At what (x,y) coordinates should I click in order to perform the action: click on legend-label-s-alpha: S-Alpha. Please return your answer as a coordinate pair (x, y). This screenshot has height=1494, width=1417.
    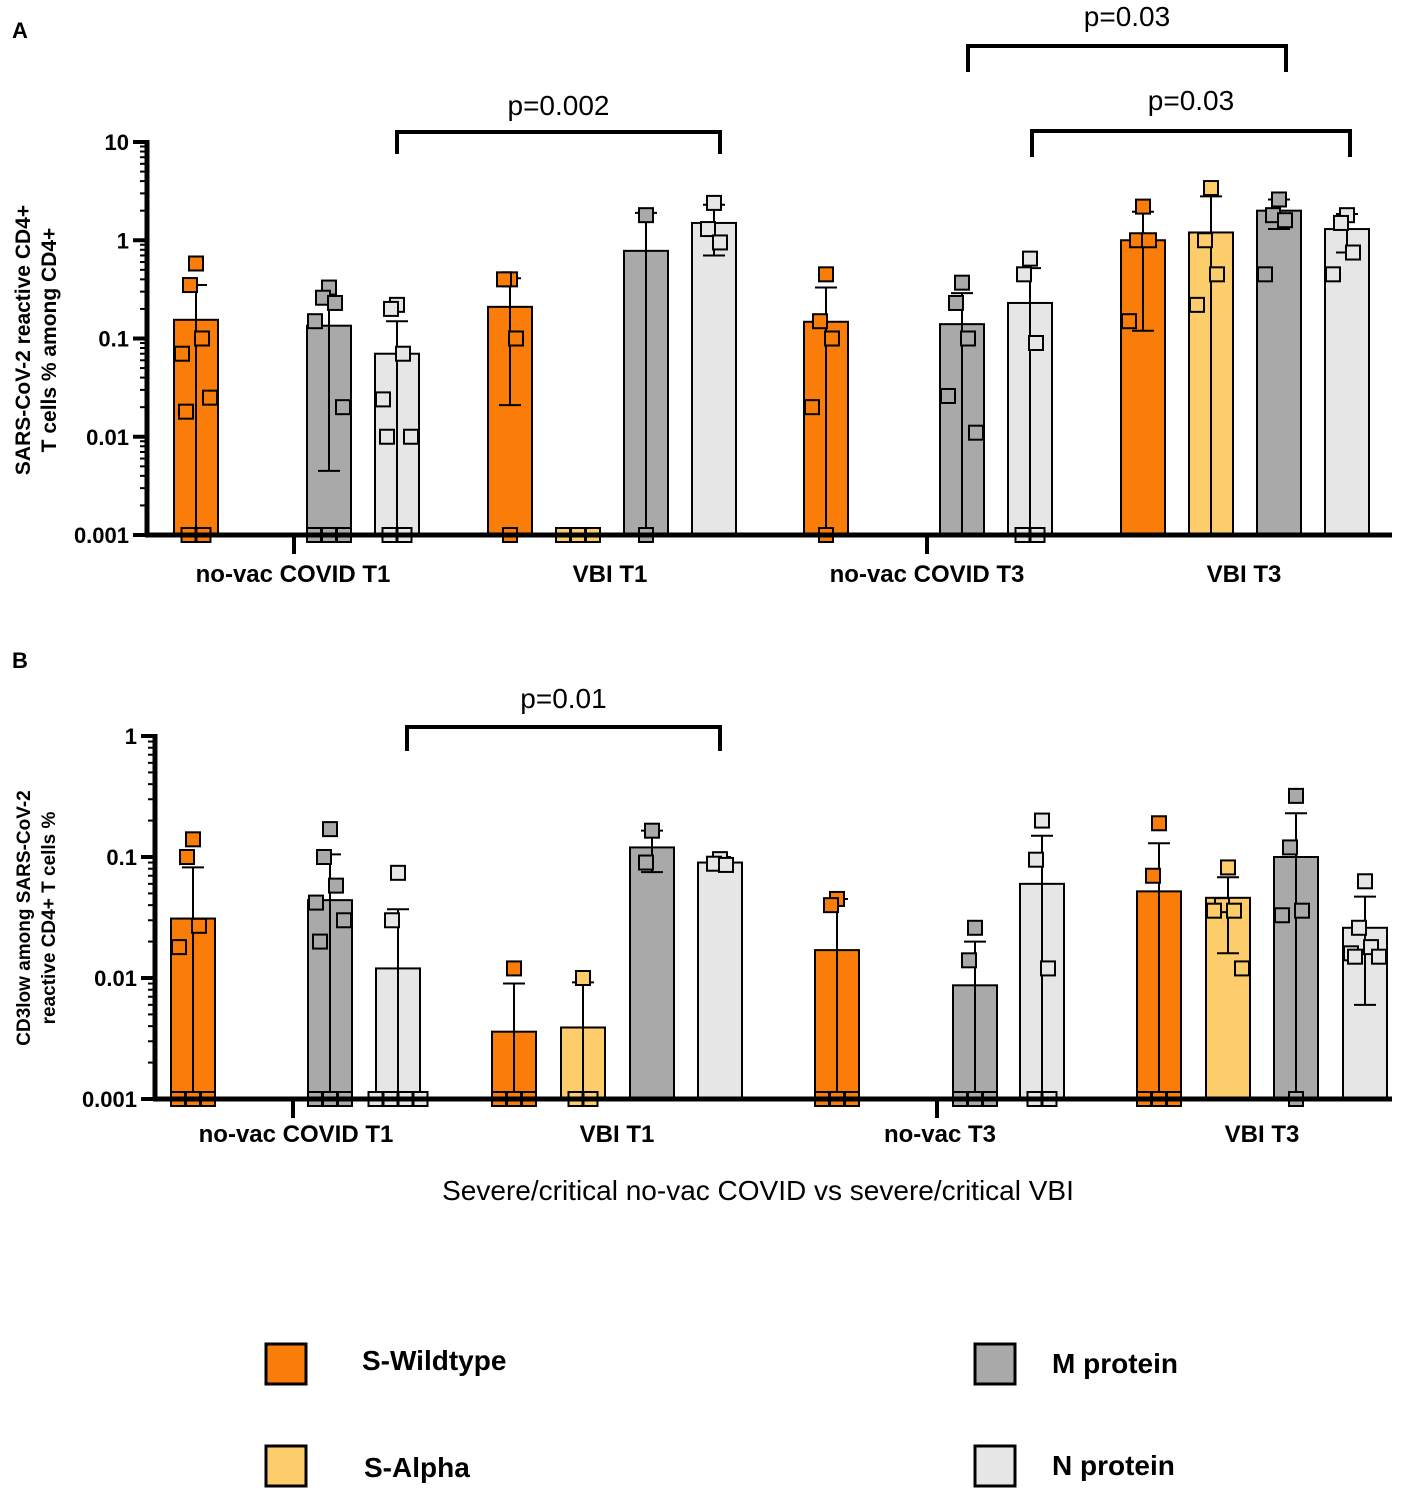
    Looking at the image, I should click on (417, 1467).